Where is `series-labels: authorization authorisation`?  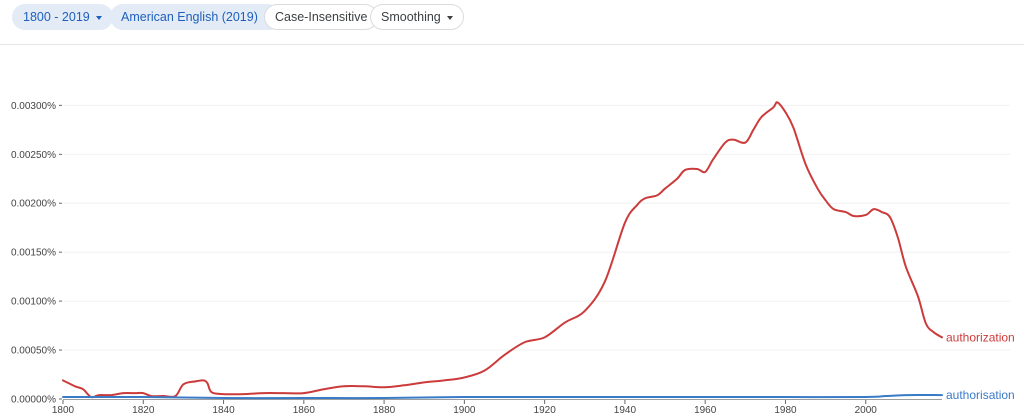 series-labels: authorization authorisation is located at coordinates (980, 366).